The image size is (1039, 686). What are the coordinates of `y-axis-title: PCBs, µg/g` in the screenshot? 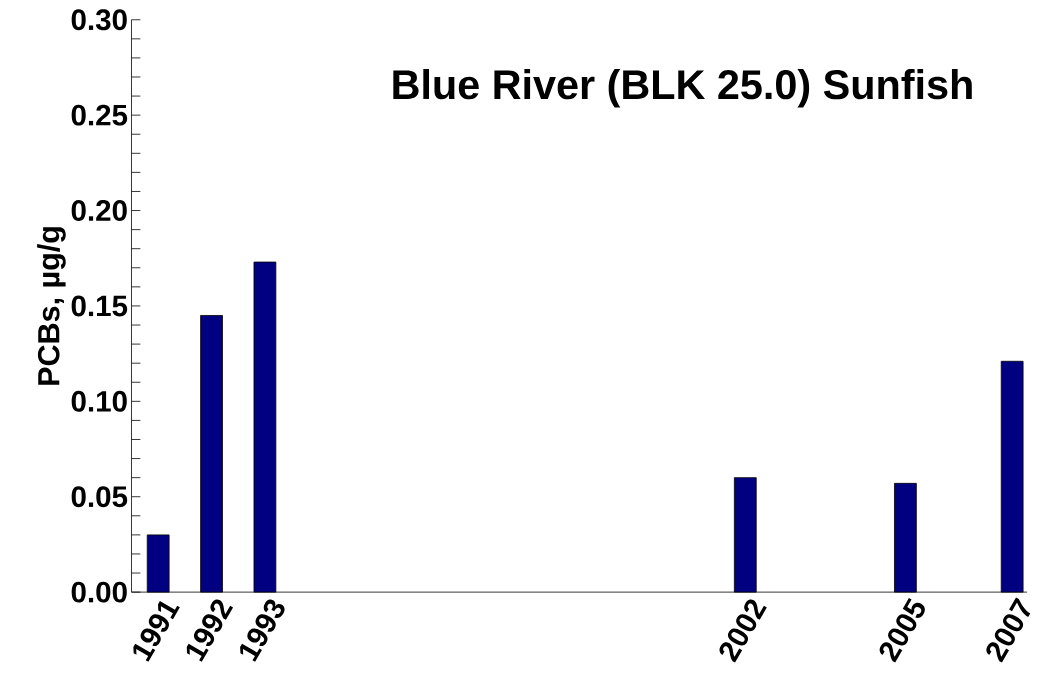 It's located at (51, 306).